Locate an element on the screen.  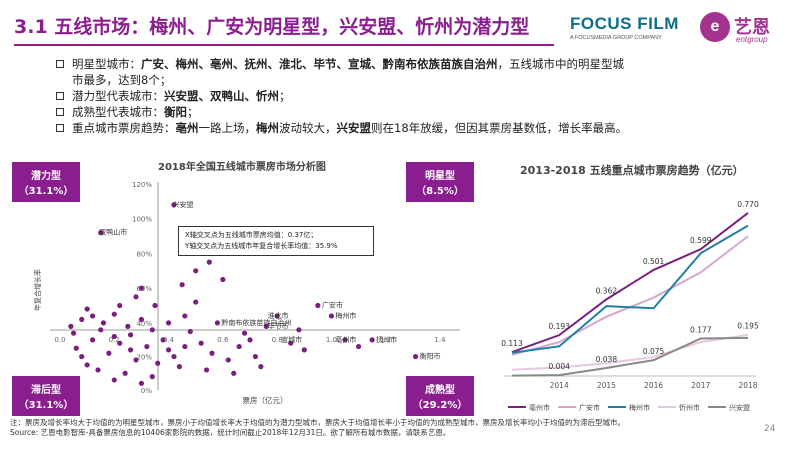
quadrant-lagging: 滞后型 （31.1%） is located at coordinates (46, 396).